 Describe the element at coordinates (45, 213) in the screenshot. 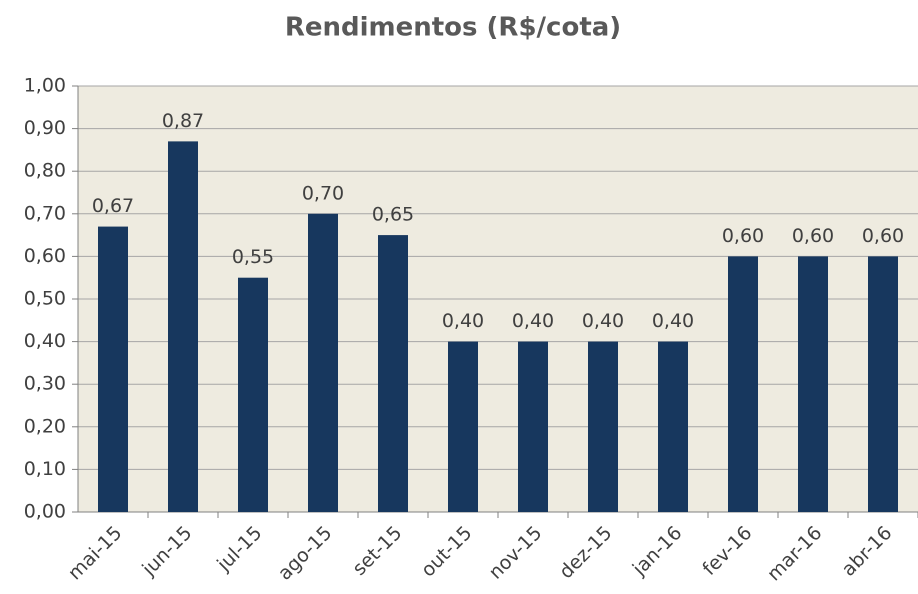

I see `y-tick-label: 0,70` at that location.